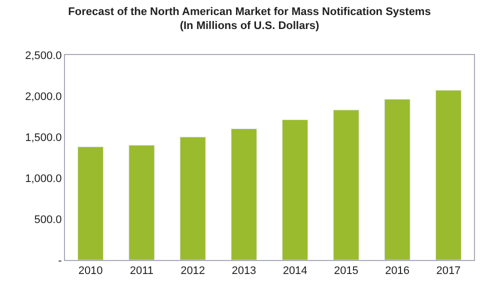 The height and width of the screenshot is (295, 499). I want to click on x-tick-label: 2016, so click(397, 271).